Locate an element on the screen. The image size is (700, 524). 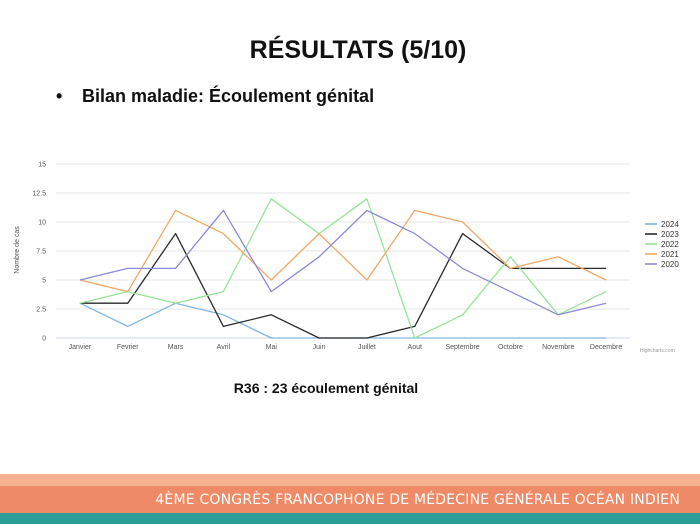
legend-label-2020: 2020 is located at coordinates (670, 264).